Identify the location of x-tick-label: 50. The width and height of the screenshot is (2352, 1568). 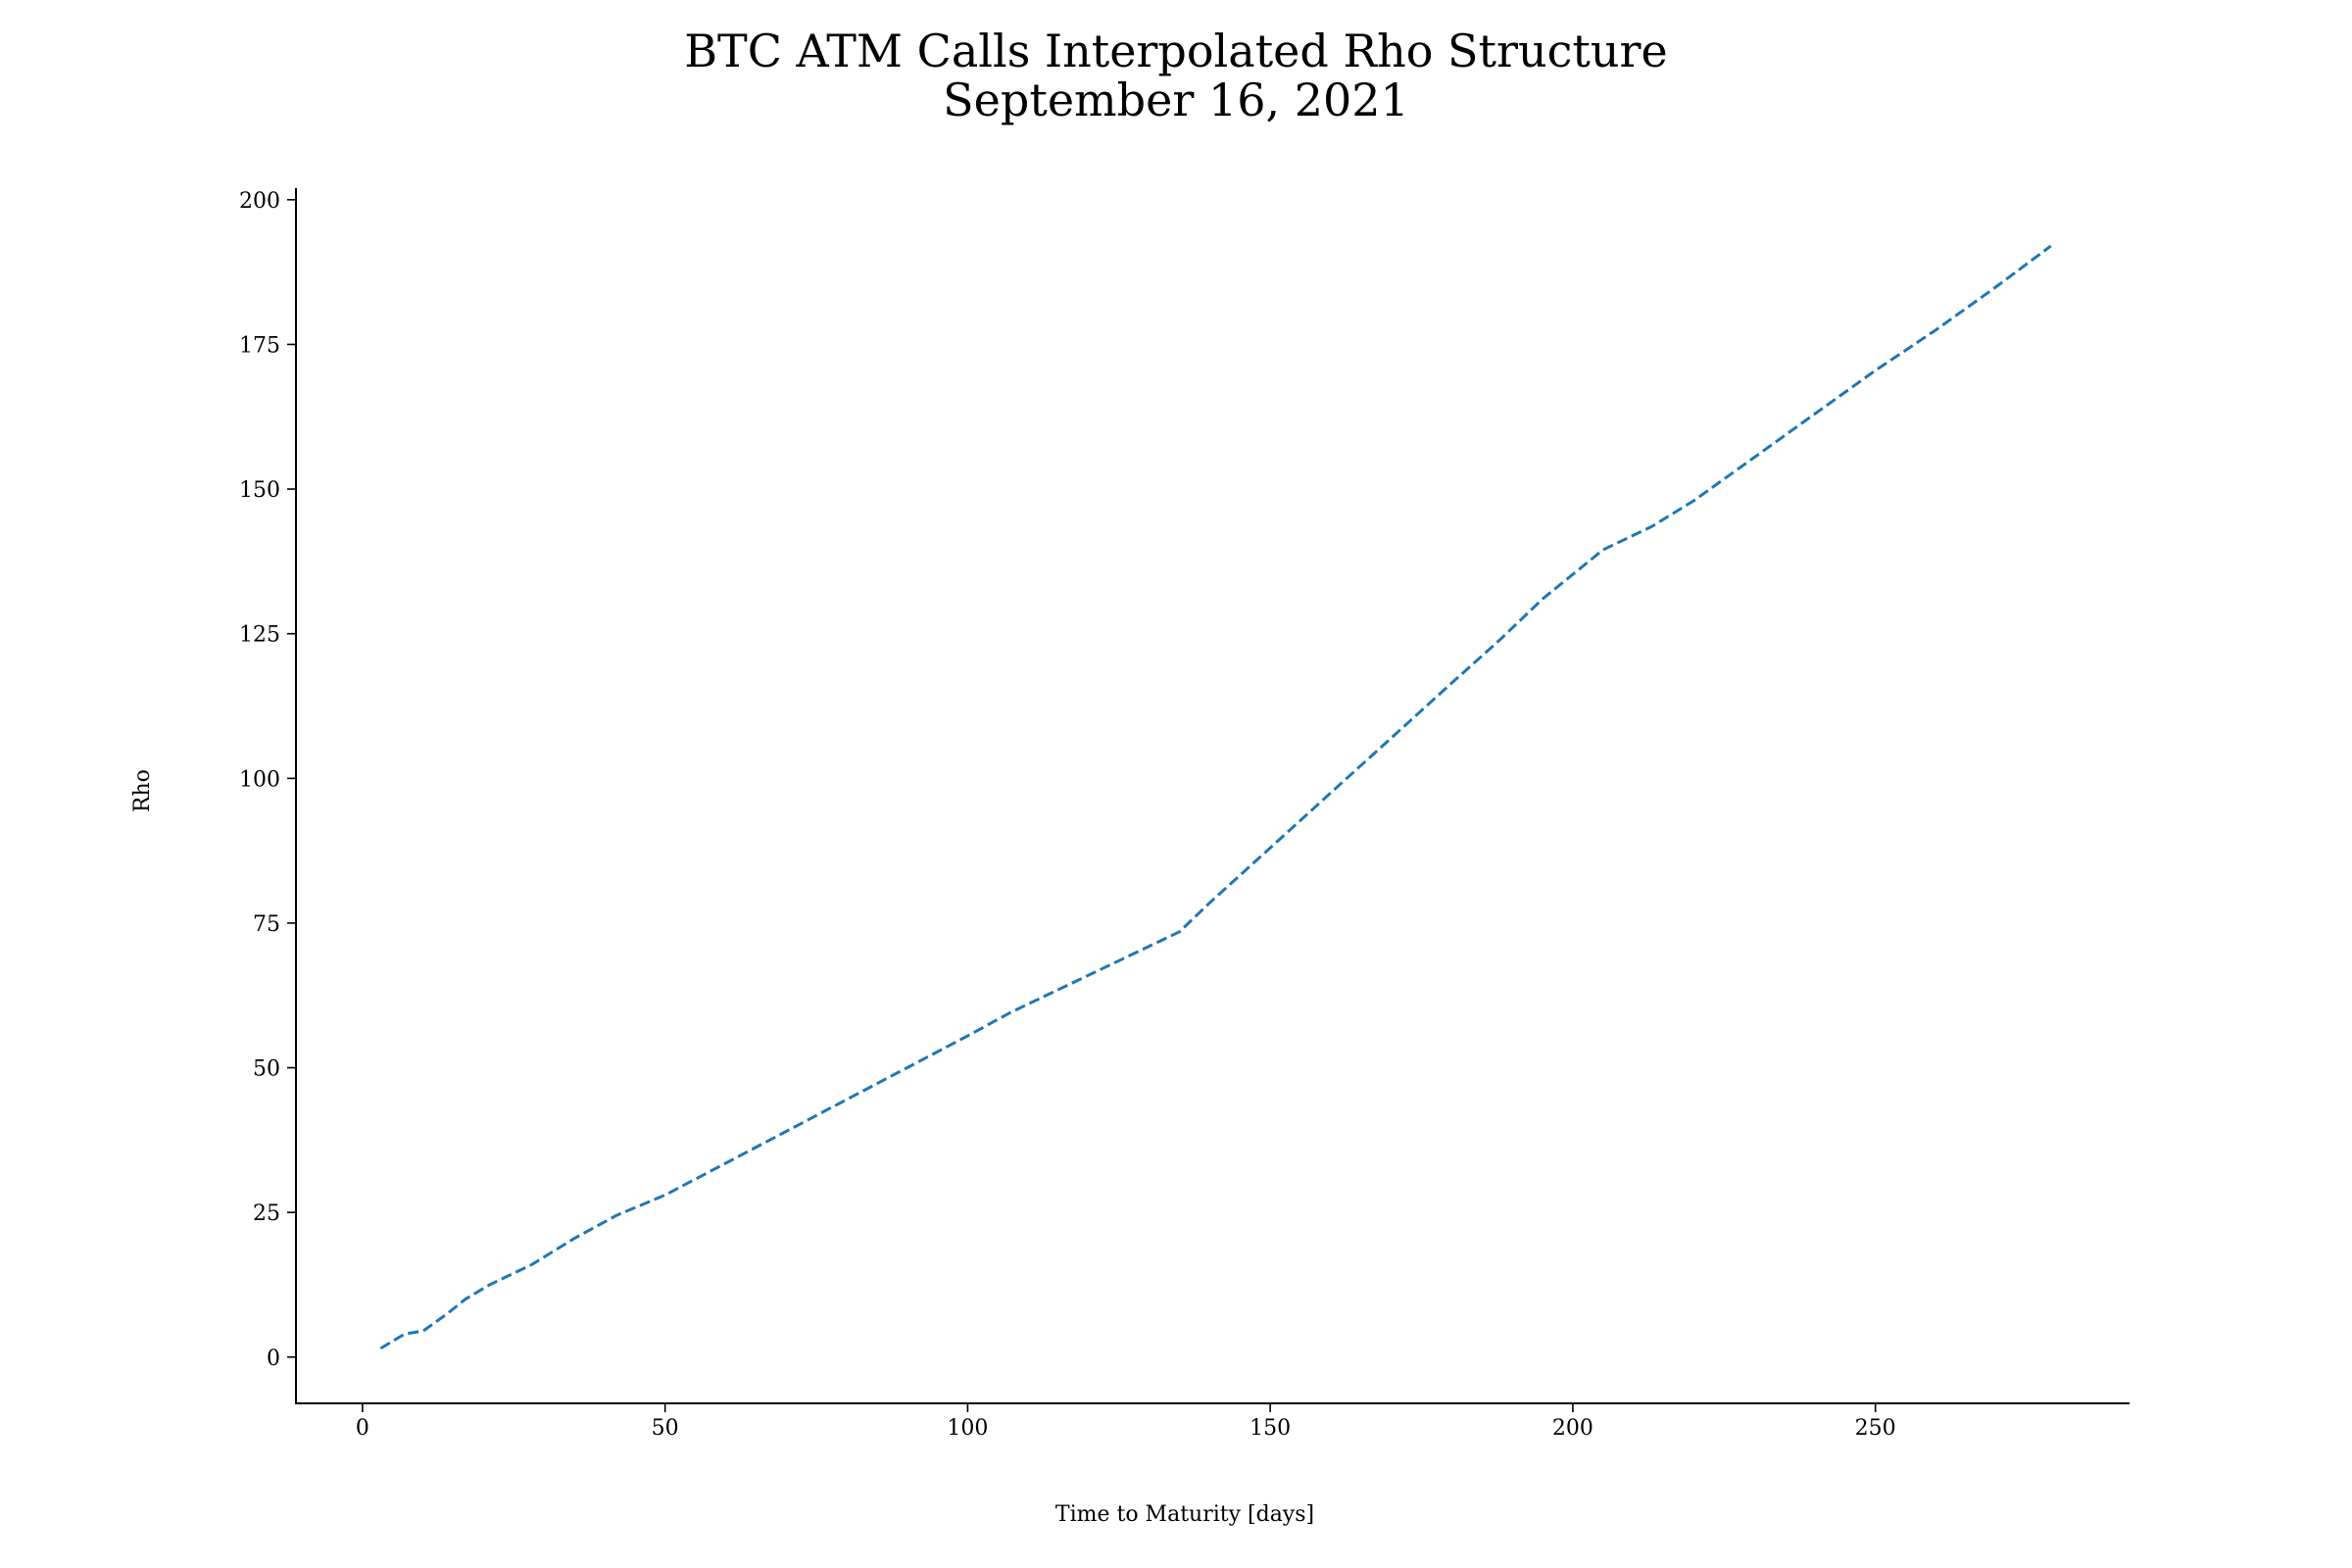
(665, 1428).